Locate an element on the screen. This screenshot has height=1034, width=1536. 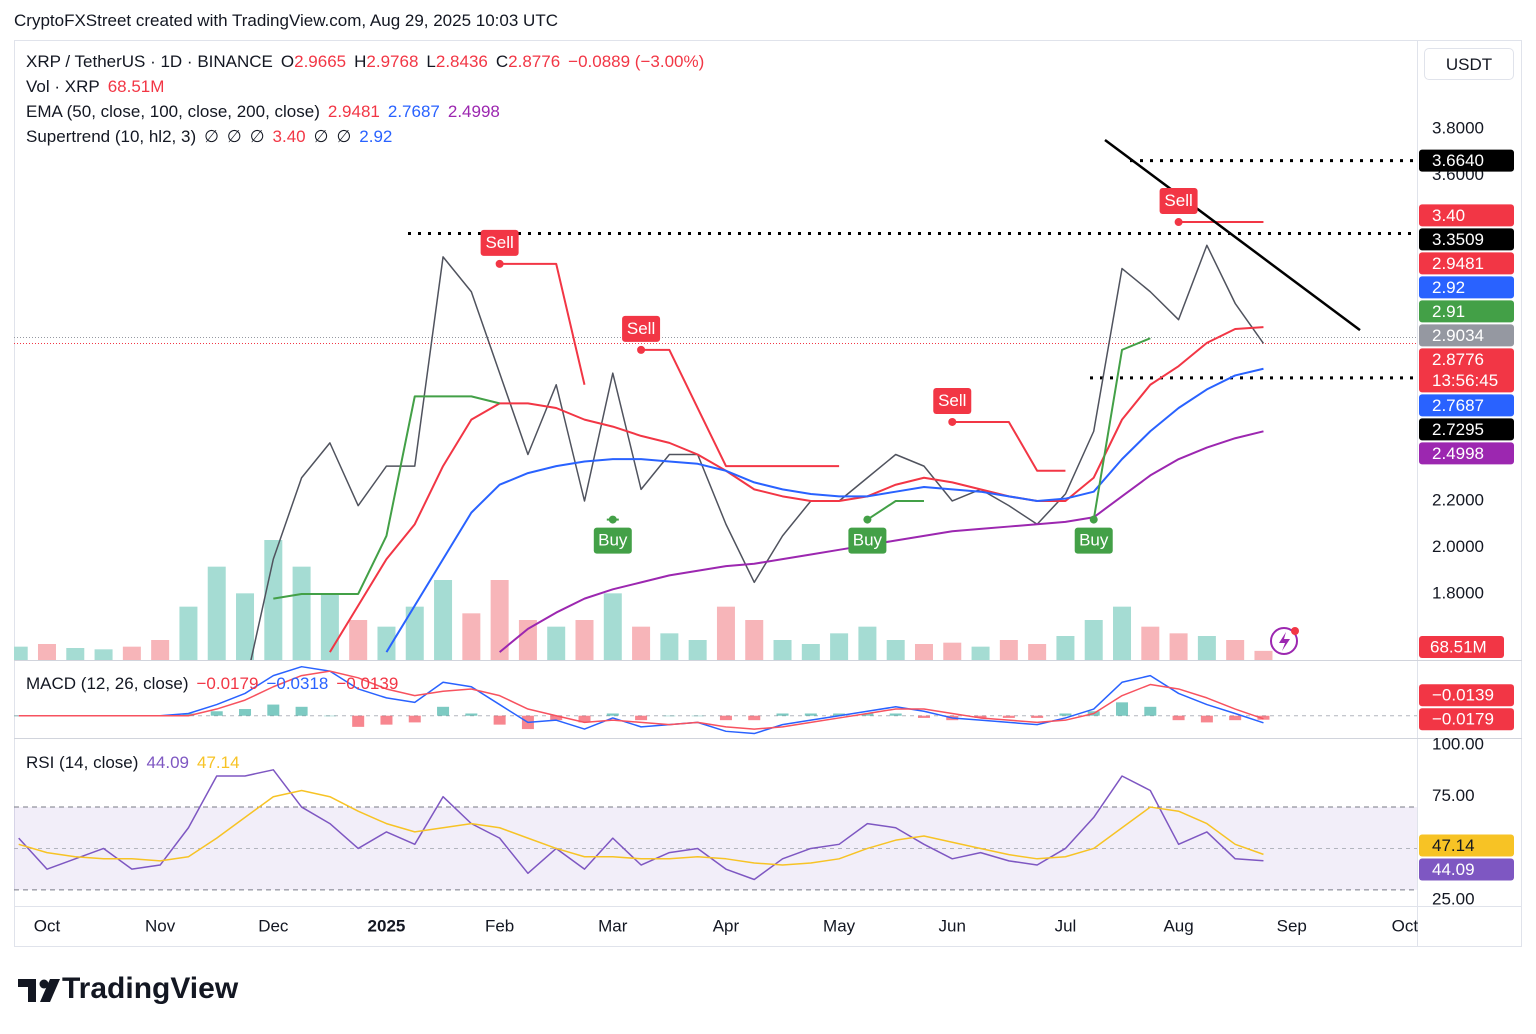
x-tick-label: Nov is located at coordinates (160, 925).